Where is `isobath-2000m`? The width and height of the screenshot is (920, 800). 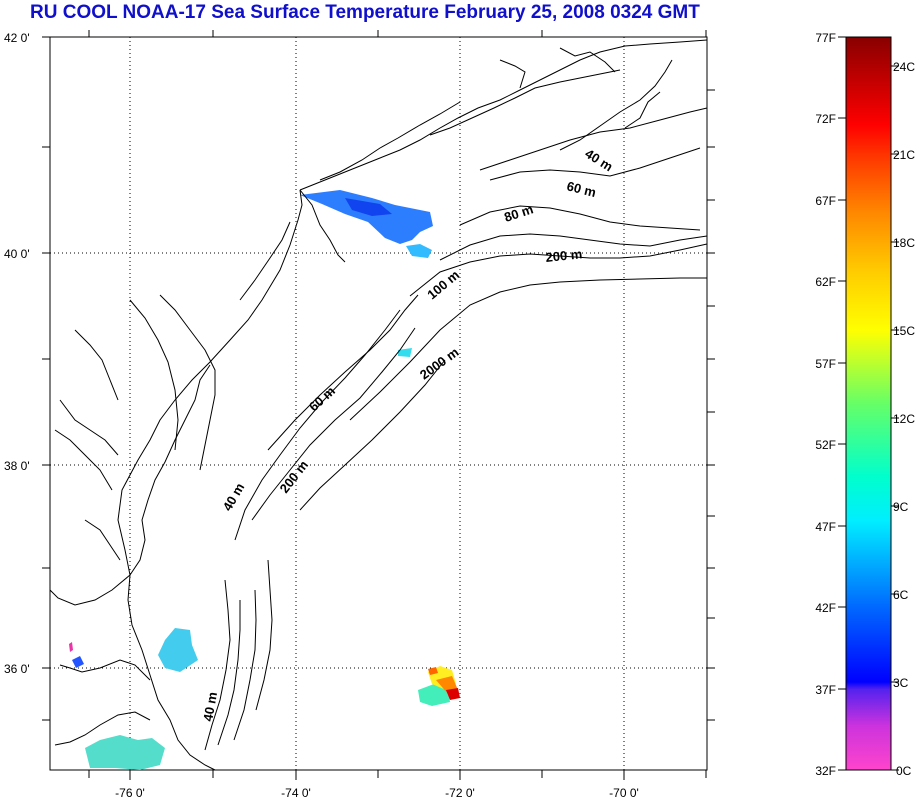 isobath-2000m is located at coordinates (528, 349).